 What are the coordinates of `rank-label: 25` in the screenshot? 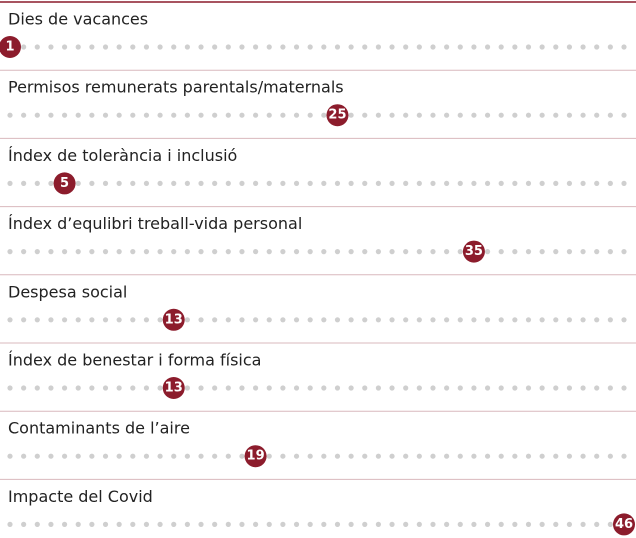 It's located at (337, 115).